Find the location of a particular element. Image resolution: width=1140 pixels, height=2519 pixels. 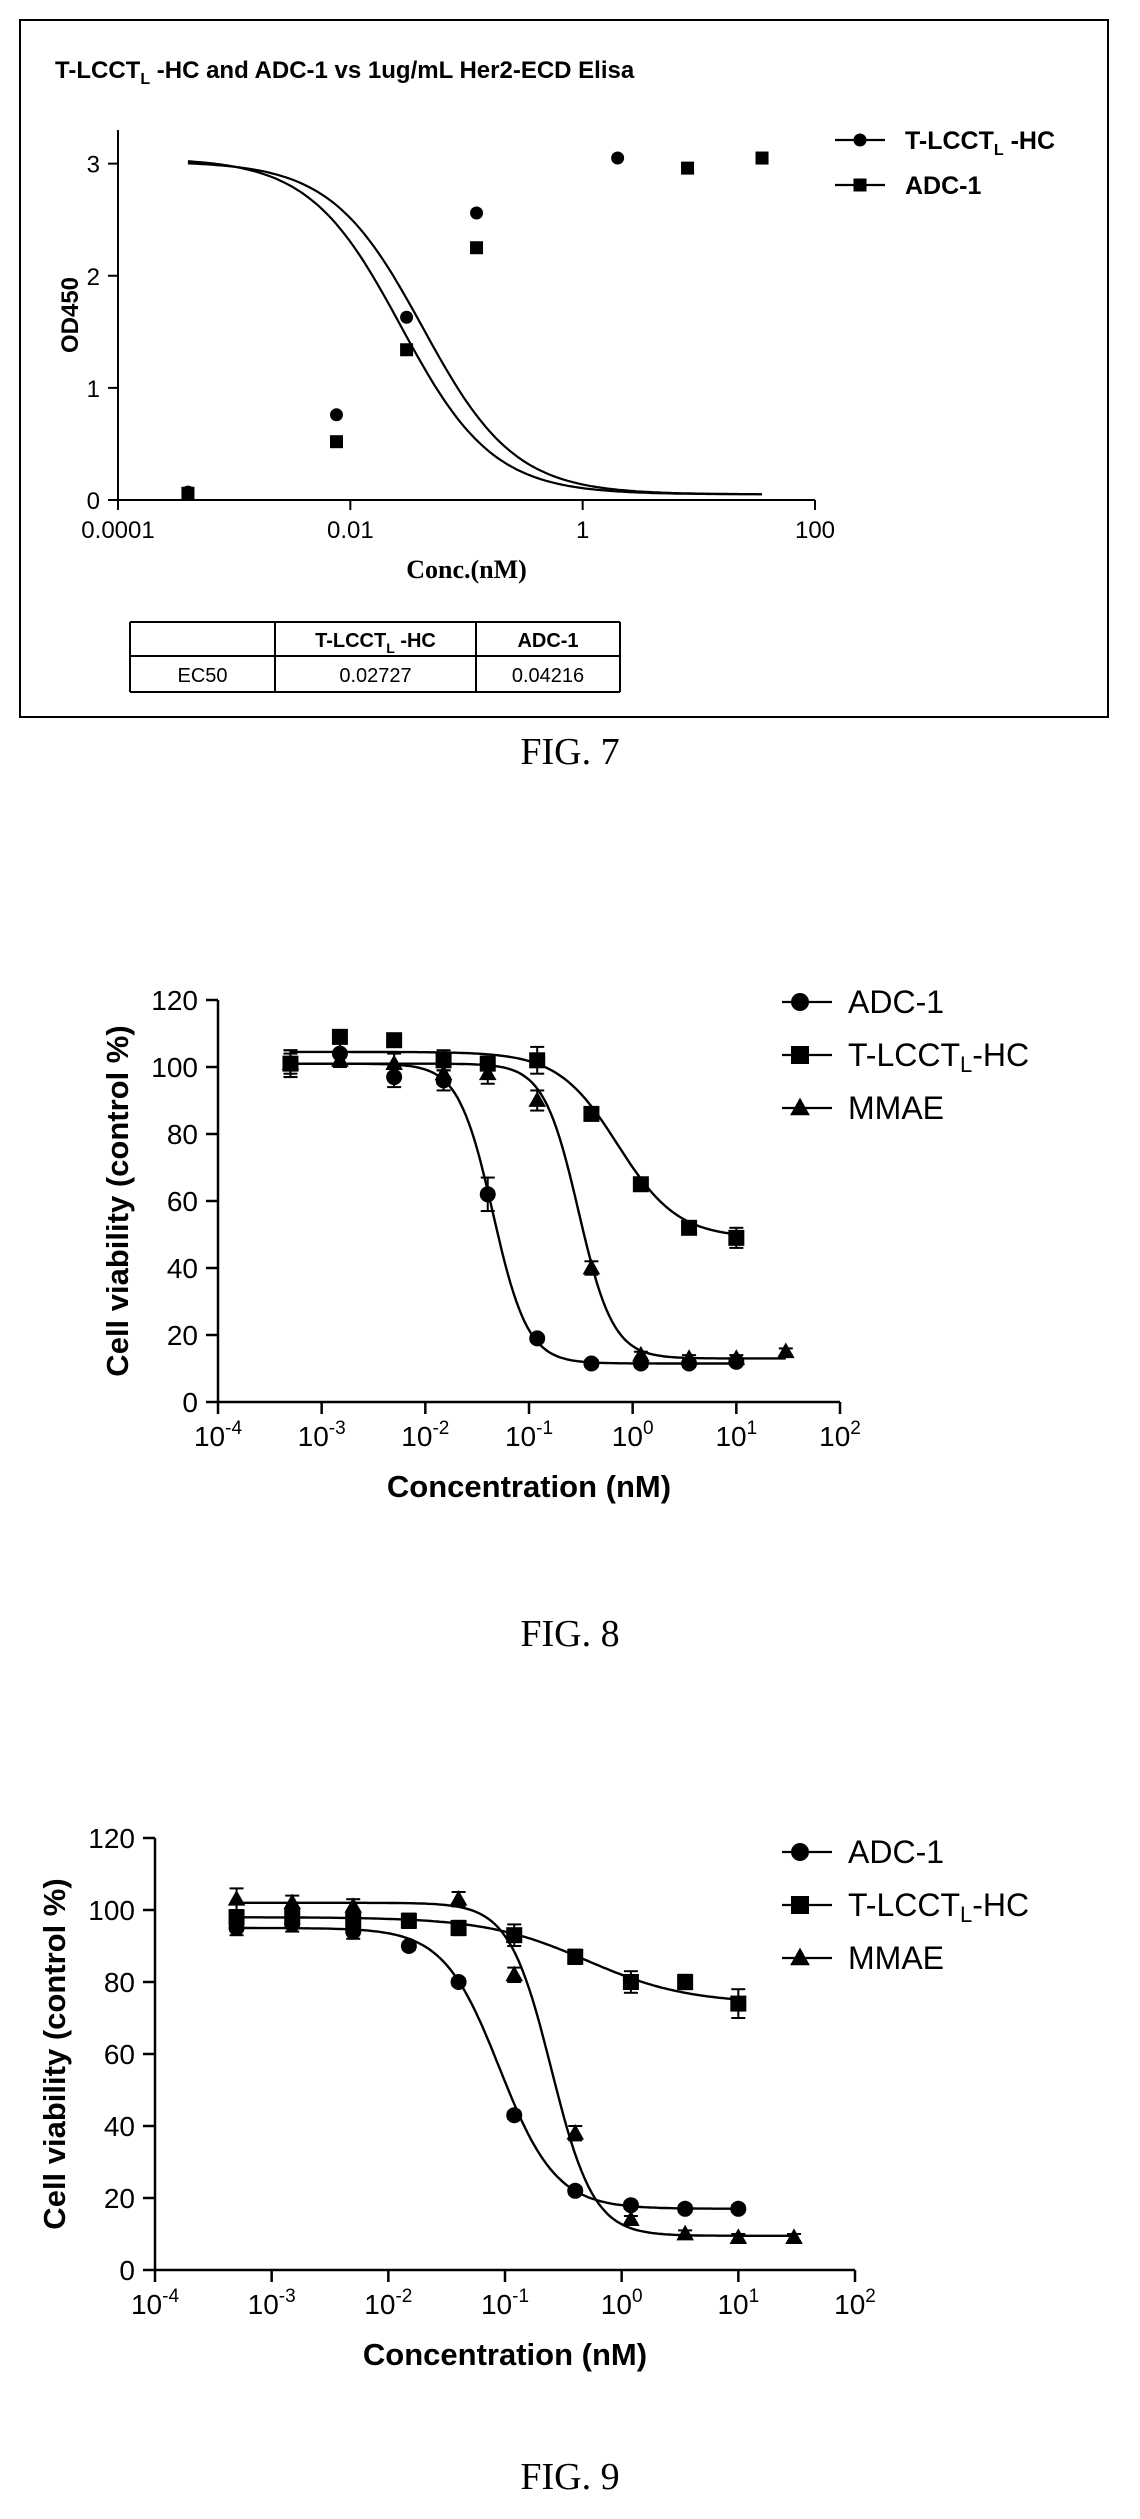

fig8-y-tick-label: 60 is located at coordinates (182, 1201).